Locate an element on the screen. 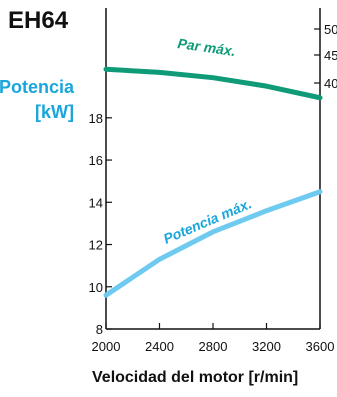  left-axis-label-line2: [kW] is located at coordinates (54, 112).